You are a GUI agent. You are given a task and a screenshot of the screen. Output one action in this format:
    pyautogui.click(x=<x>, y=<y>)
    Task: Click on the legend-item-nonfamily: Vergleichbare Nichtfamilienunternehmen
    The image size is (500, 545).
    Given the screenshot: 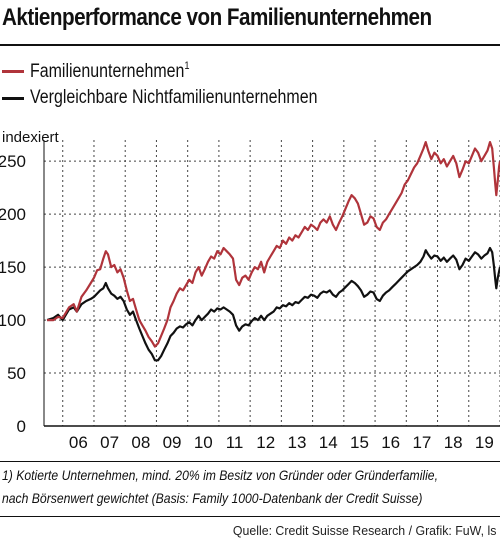 What is the action you would take?
    pyautogui.click(x=187, y=98)
    